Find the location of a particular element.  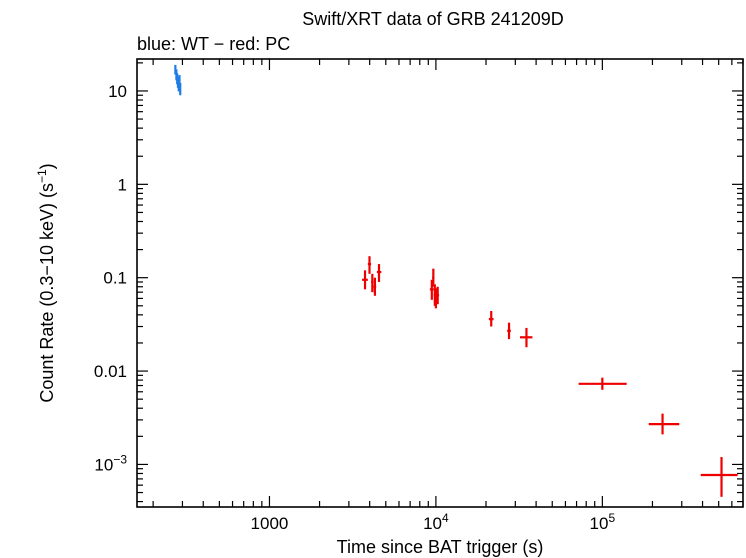

y-tick-label: 0.01 is located at coordinates (110, 371).